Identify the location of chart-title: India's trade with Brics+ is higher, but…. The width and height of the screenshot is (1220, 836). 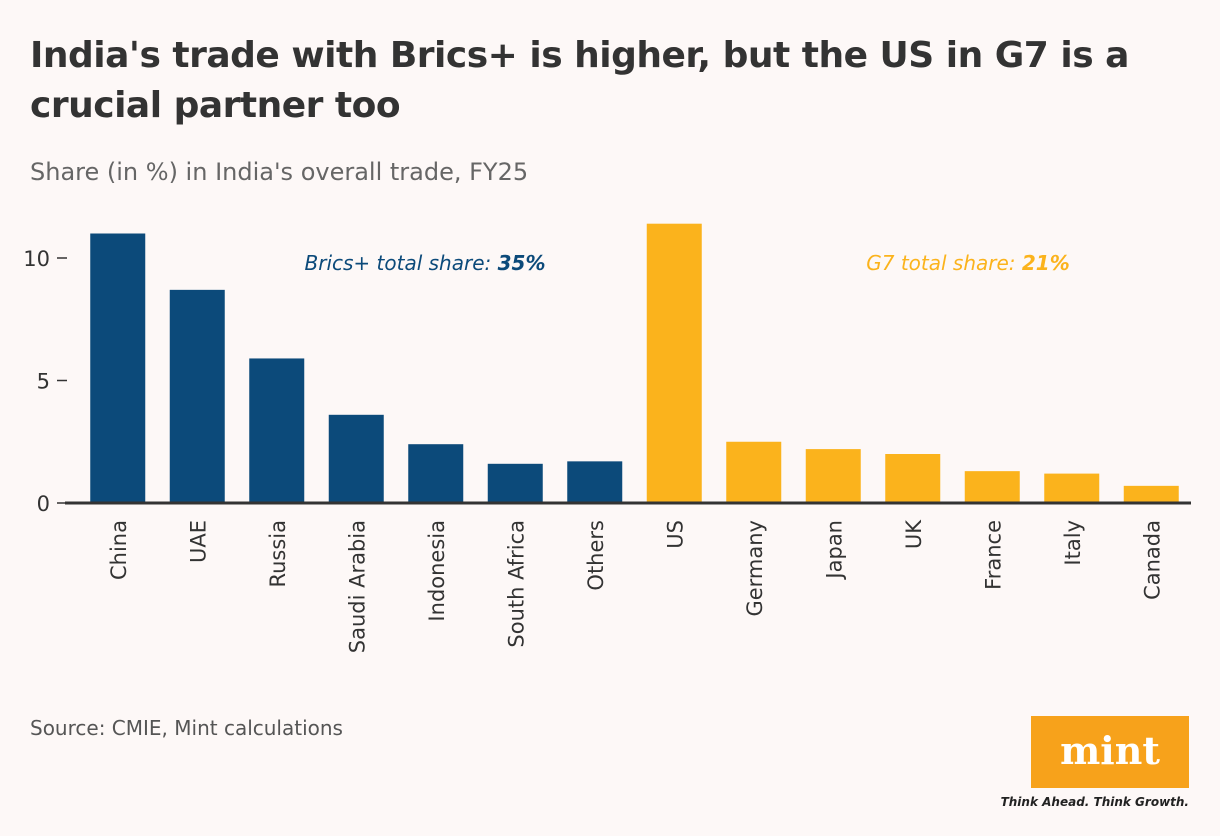
(579, 55).